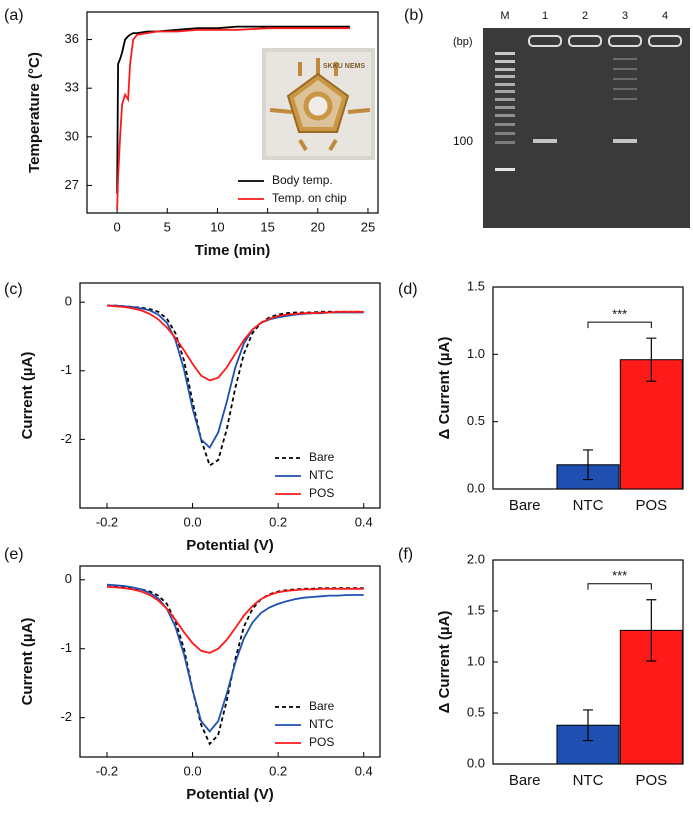 The height and width of the screenshot is (817, 693). Describe the element at coordinates (14, 554) in the screenshot. I see `panel-label: (e)` at that location.